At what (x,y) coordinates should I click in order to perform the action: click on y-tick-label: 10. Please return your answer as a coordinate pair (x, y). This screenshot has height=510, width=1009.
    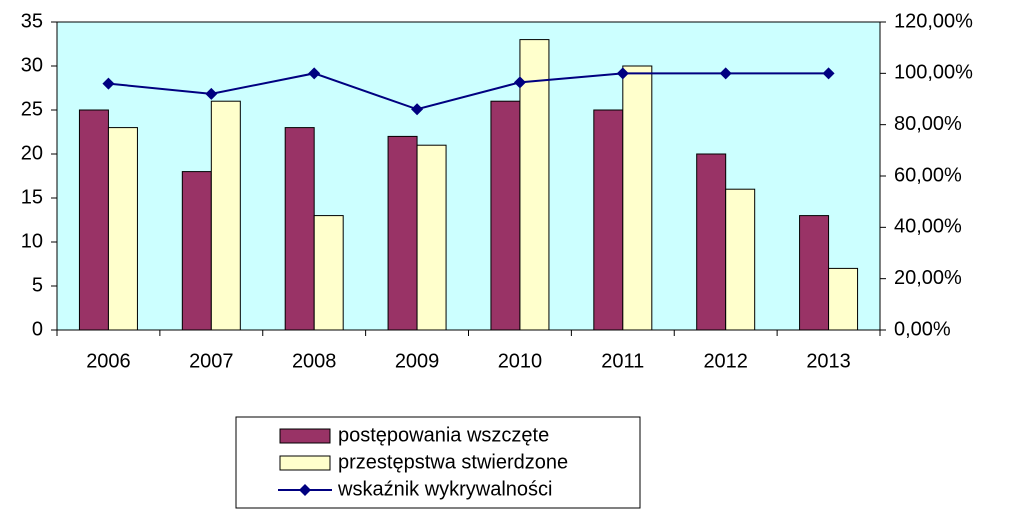
    Looking at the image, I should click on (32, 241).